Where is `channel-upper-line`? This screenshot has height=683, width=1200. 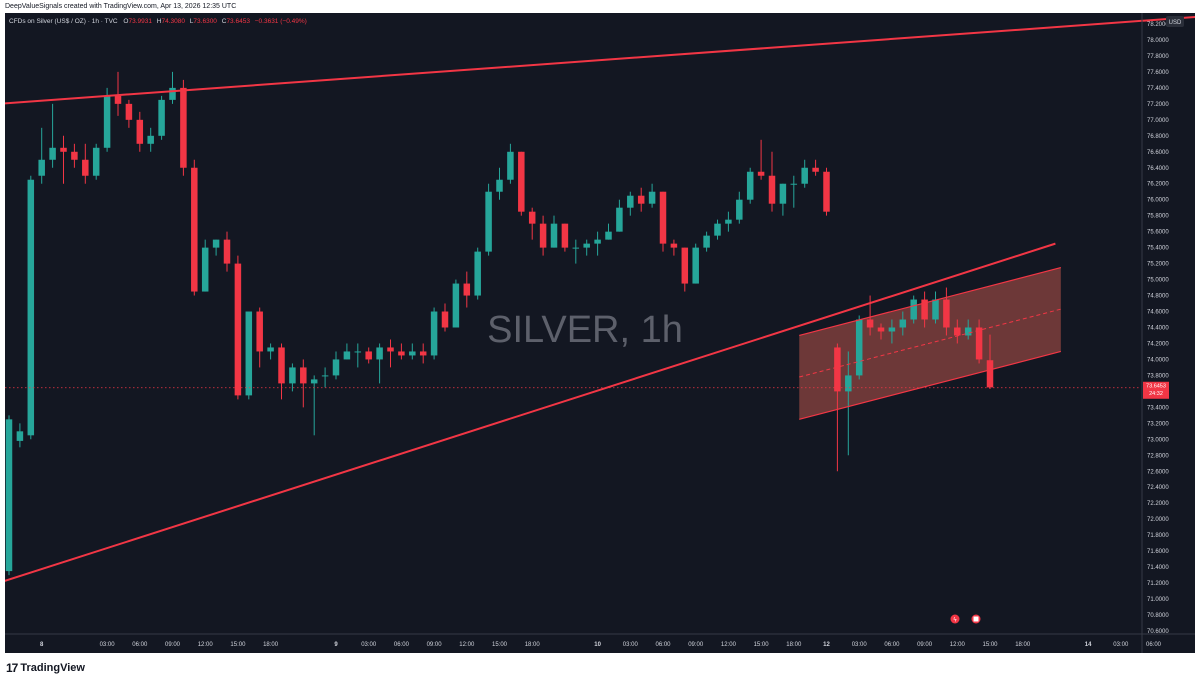 channel-upper-line is located at coordinates (930, 302).